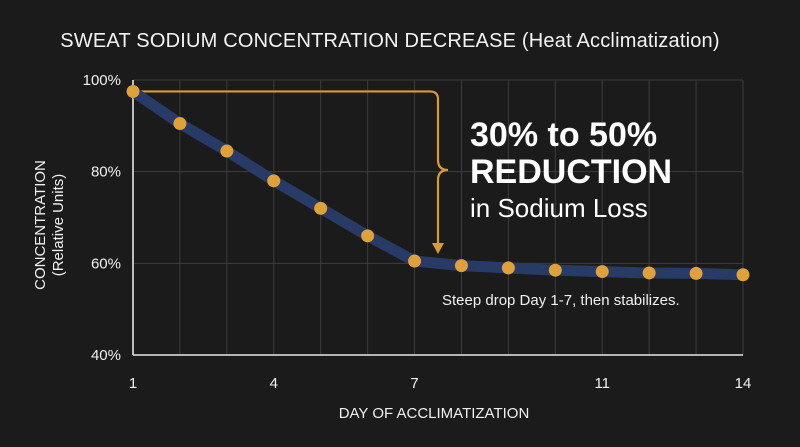 The height and width of the screenshot is (447, 800). What do you see at coordinates (293, 168) in the screenshot?
I see `bracket-path` at bounding box center [293, 168].